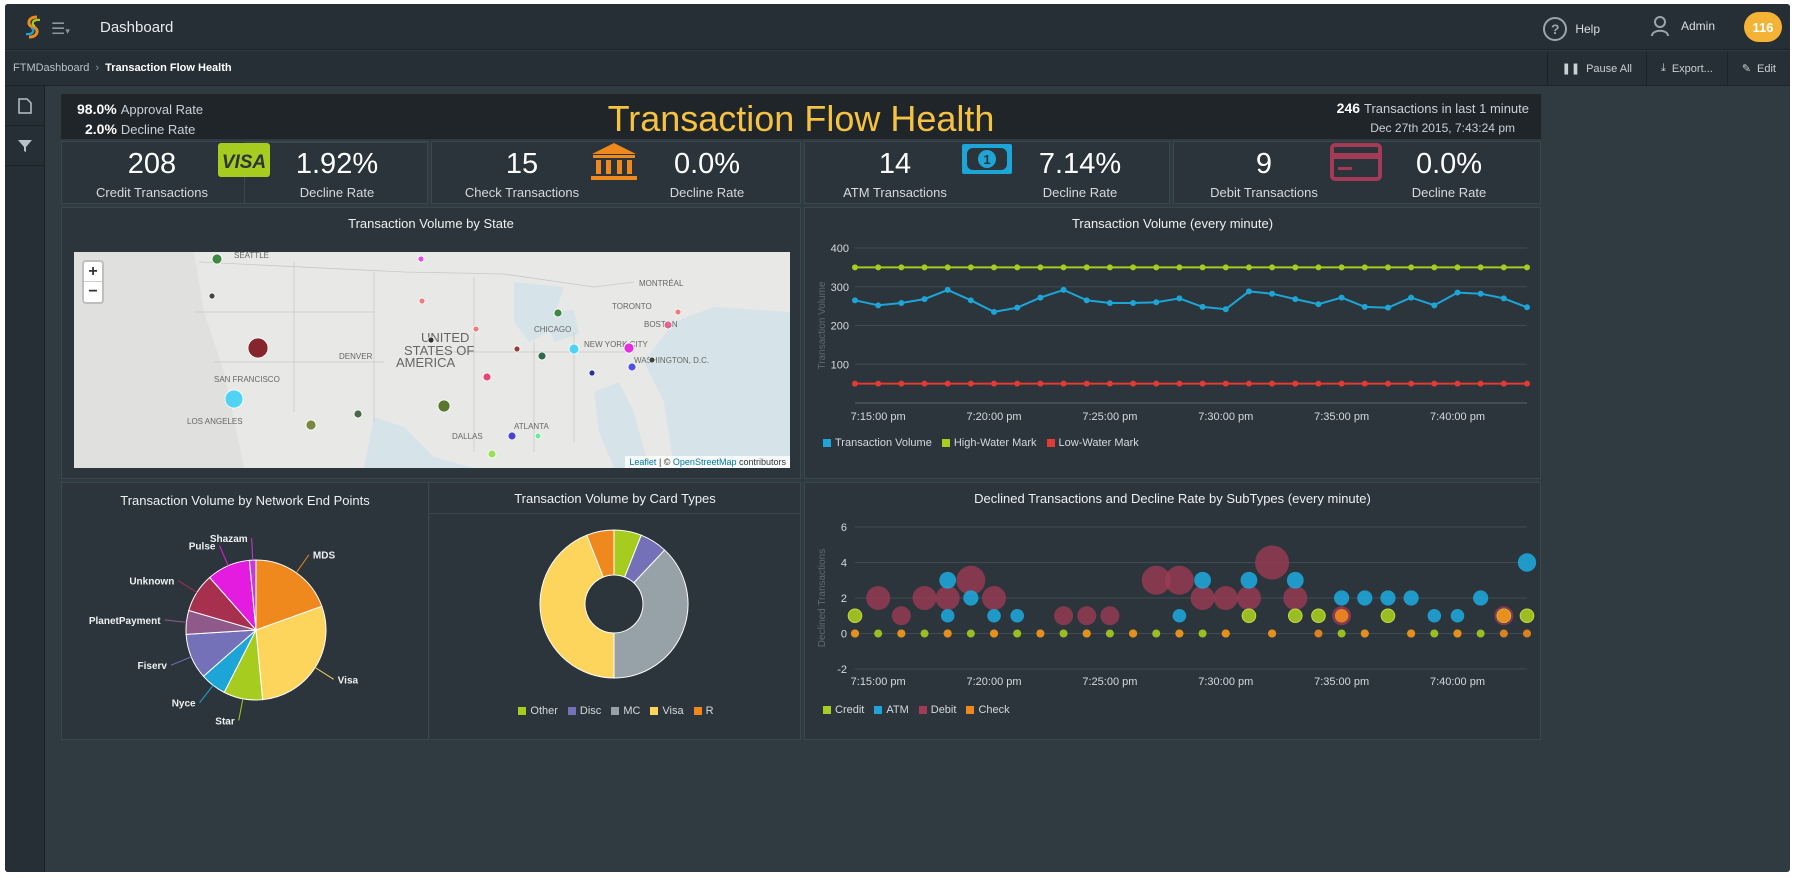  I want to click on page-icon, so click(25, 106).